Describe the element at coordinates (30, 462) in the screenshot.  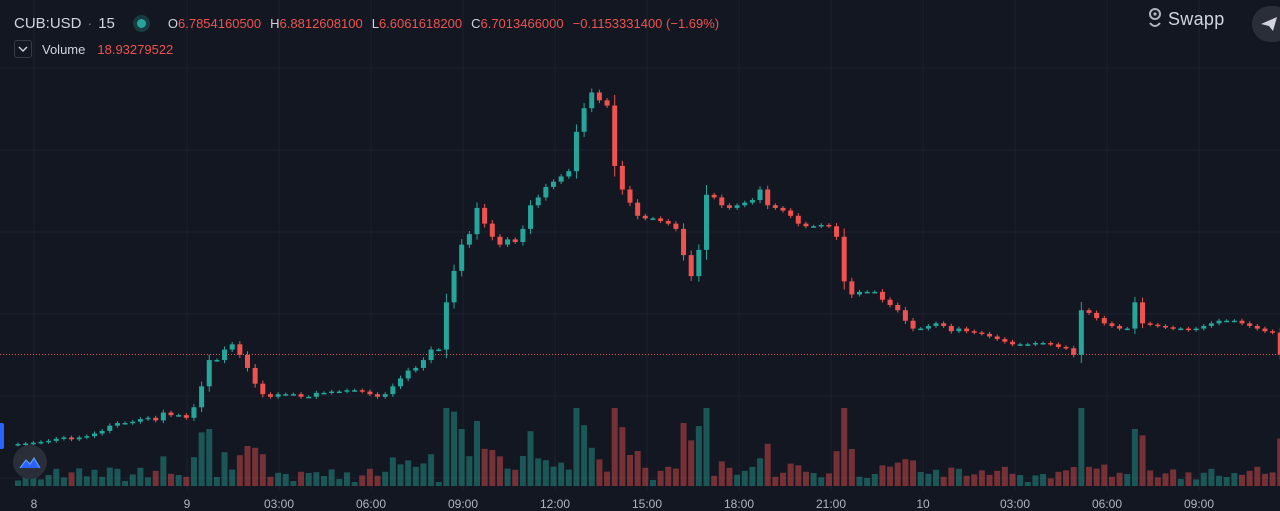
I see `tradingview-logo-button` at that location.